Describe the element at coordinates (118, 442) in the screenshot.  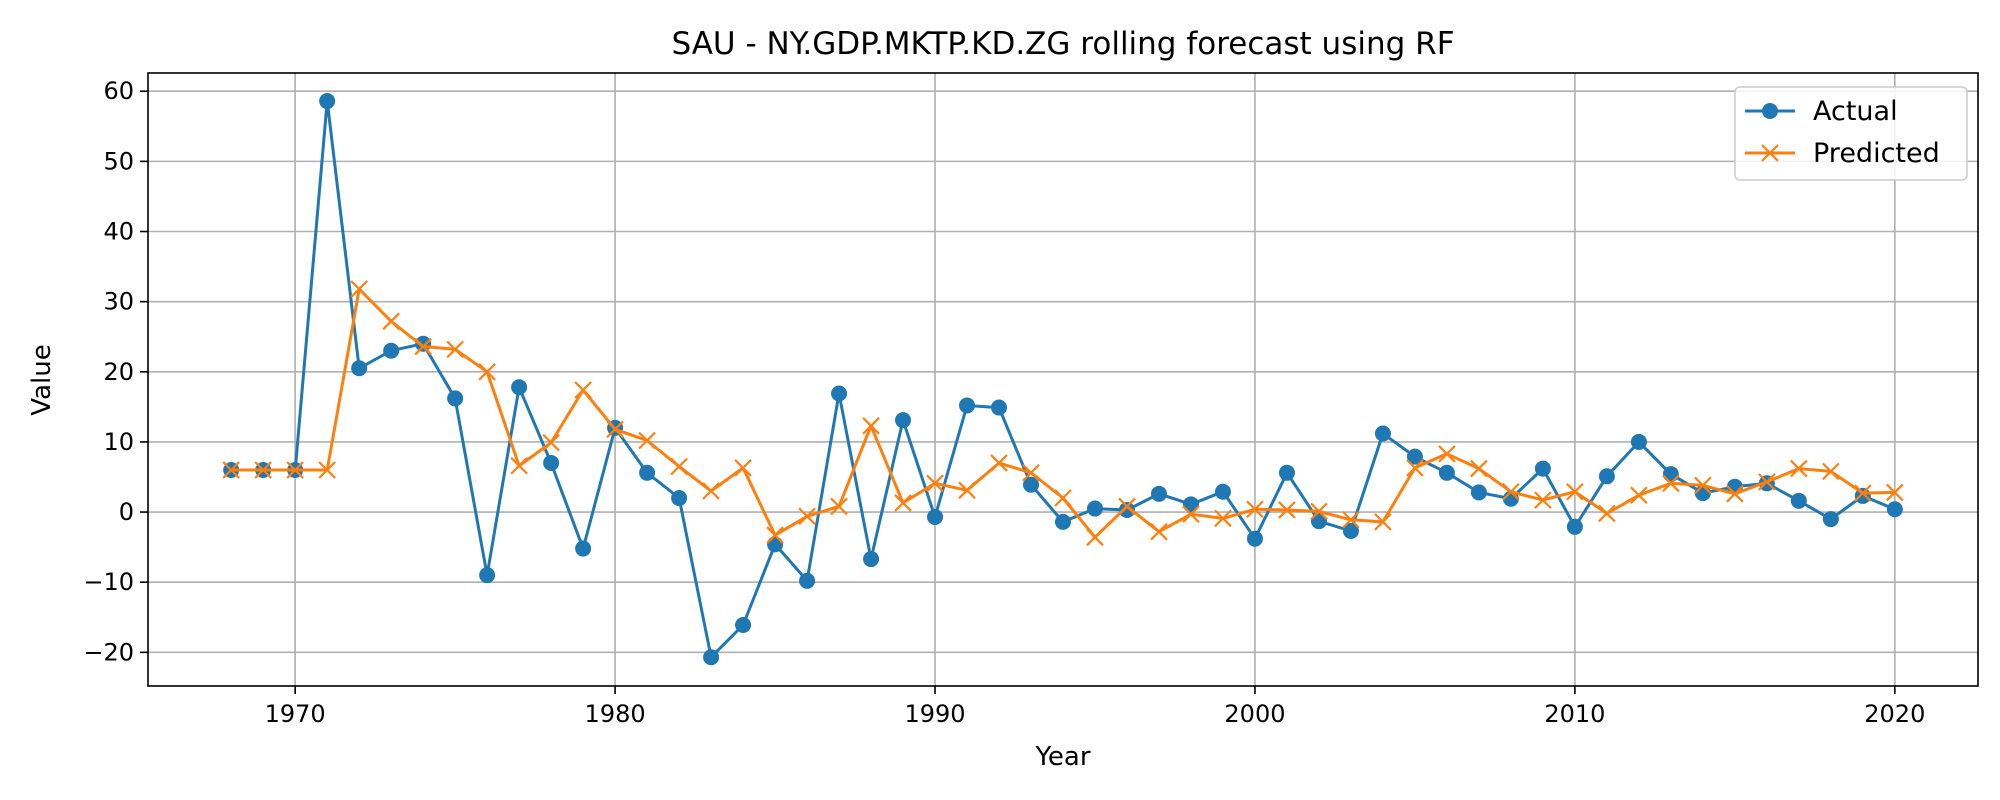
I see `y-tick-label: 10` at that location.